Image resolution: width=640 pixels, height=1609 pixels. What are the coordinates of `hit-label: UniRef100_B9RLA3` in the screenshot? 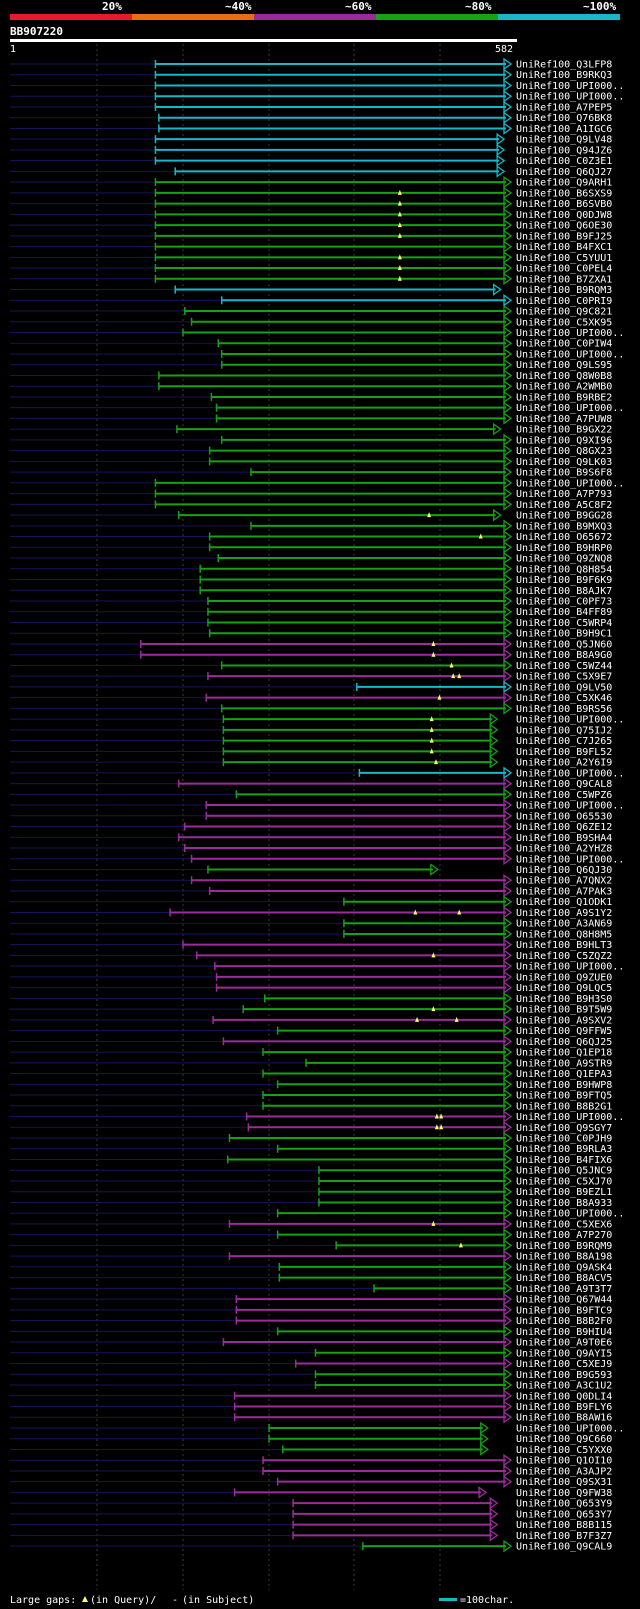 It's located at (564, 1149).